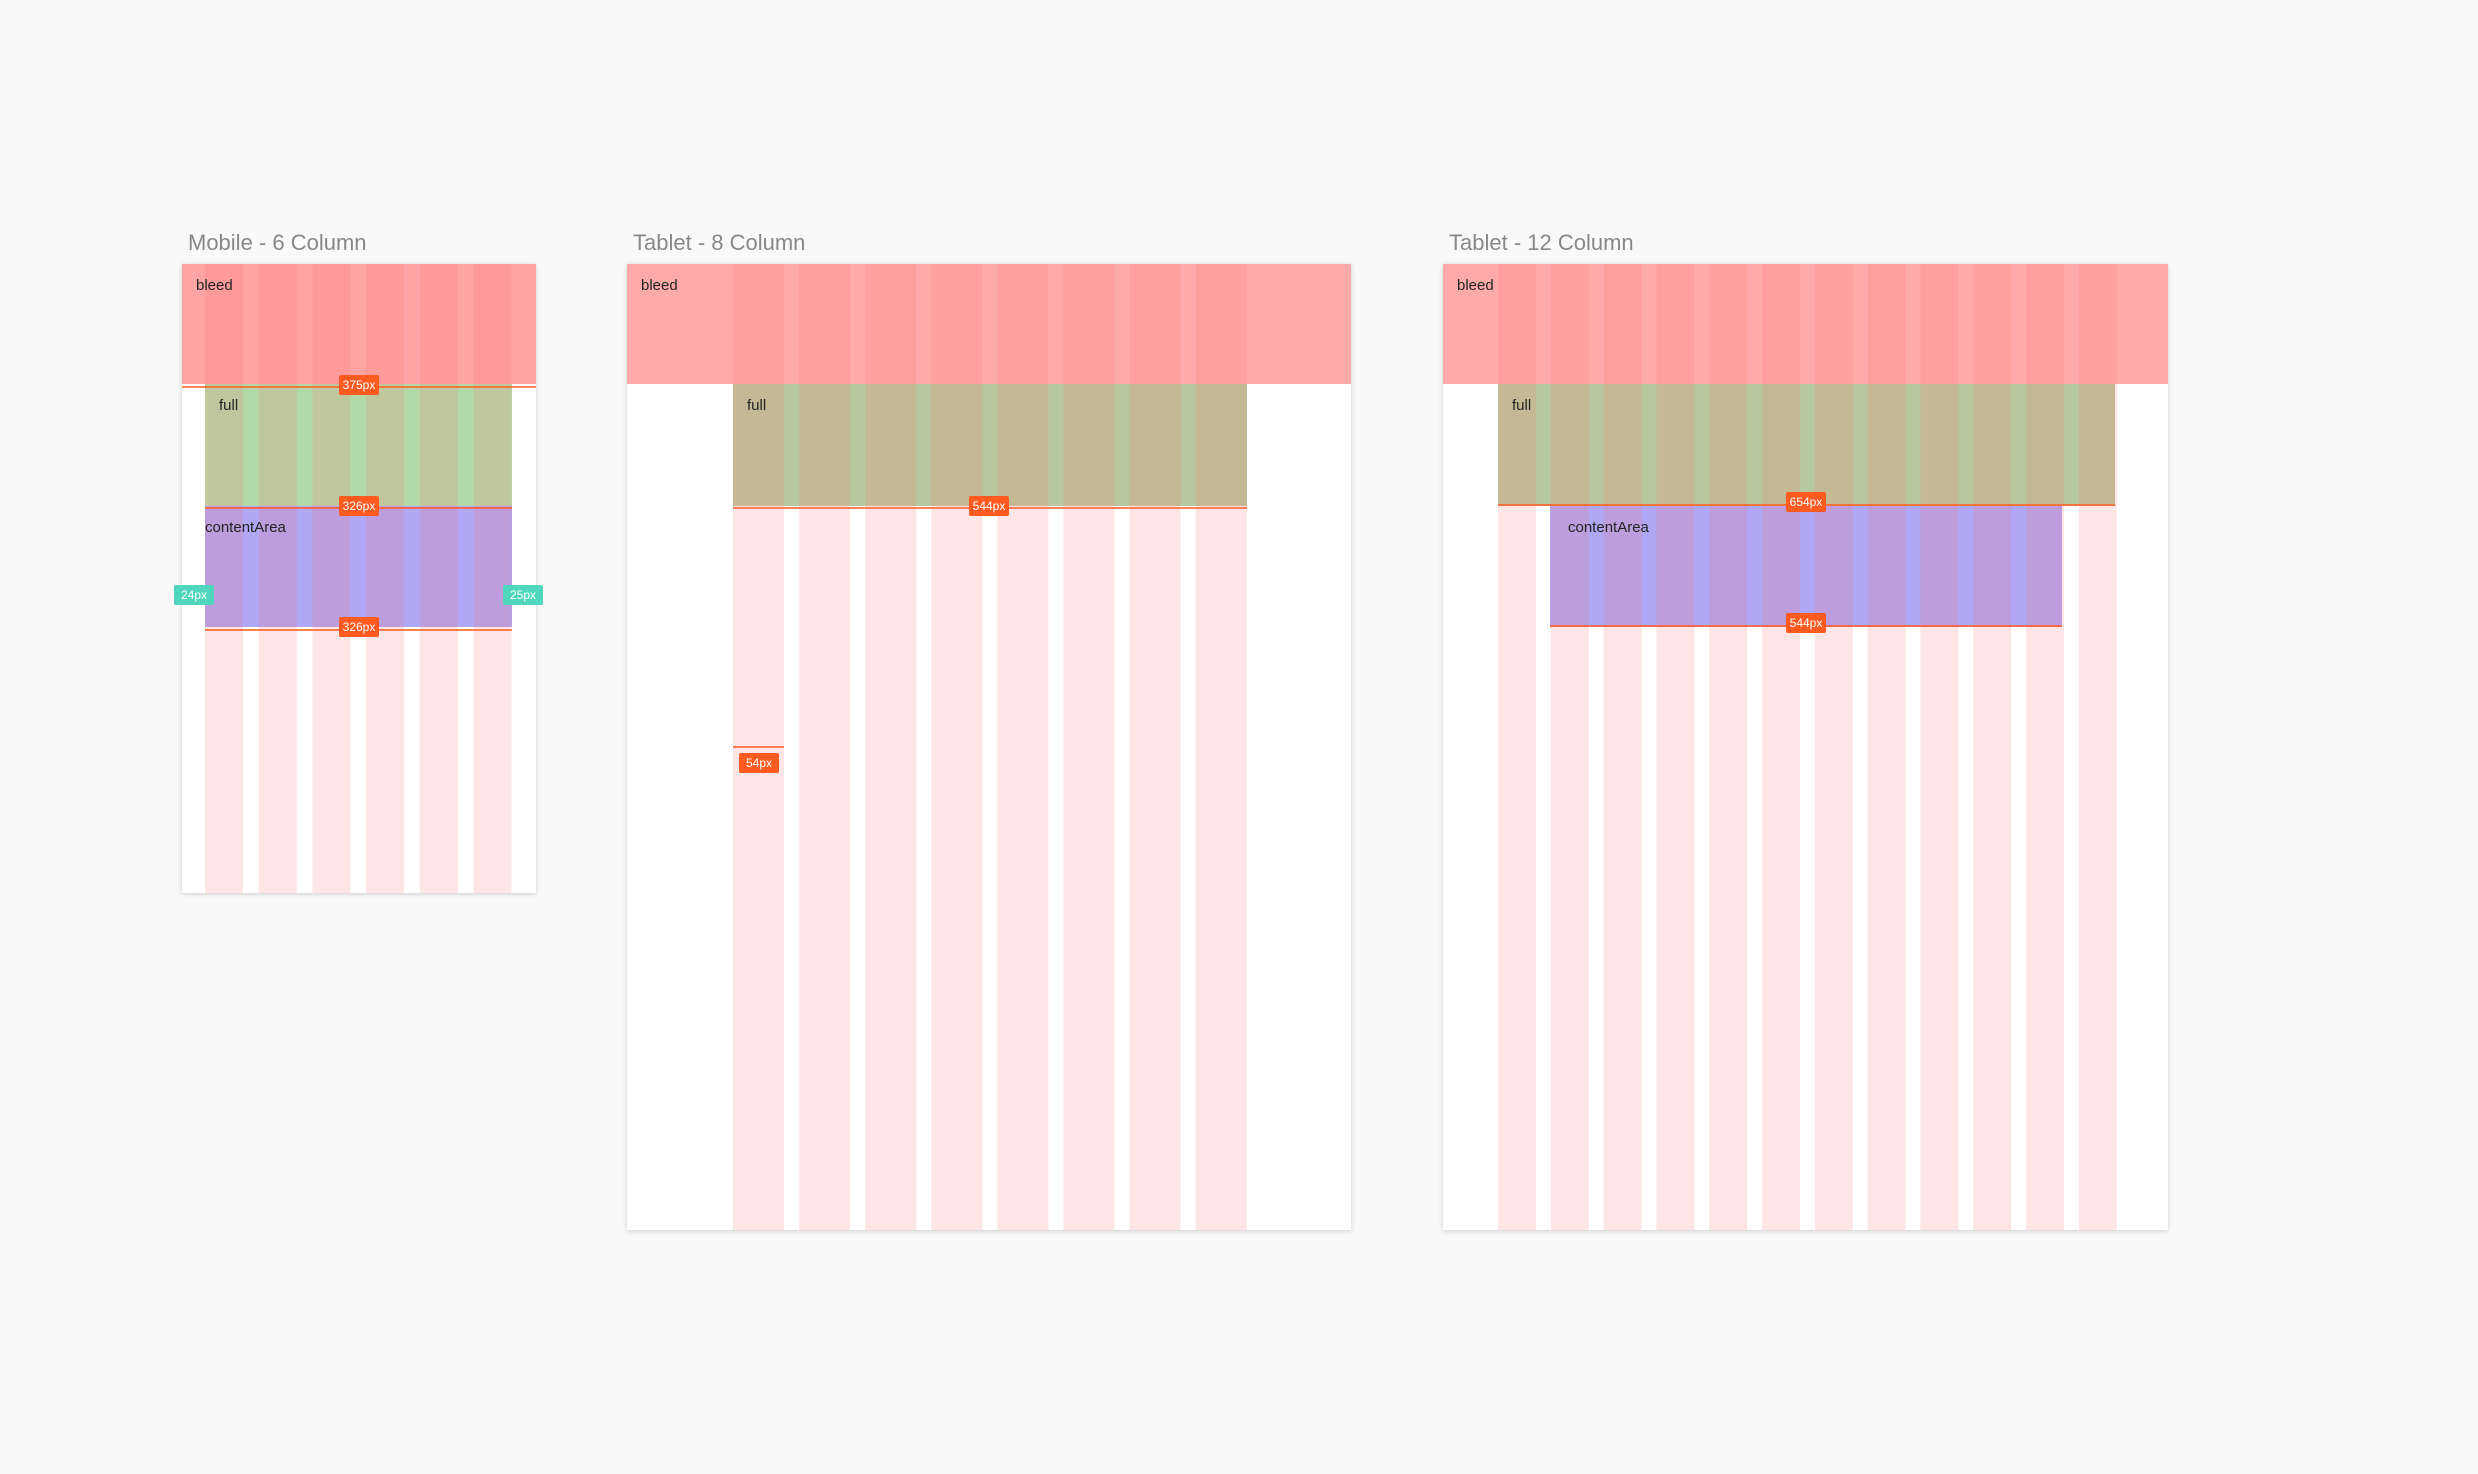 The height and width of the screenshot is (1474, 2478). I want to click on measure-label: 54px, so click(759, 763).